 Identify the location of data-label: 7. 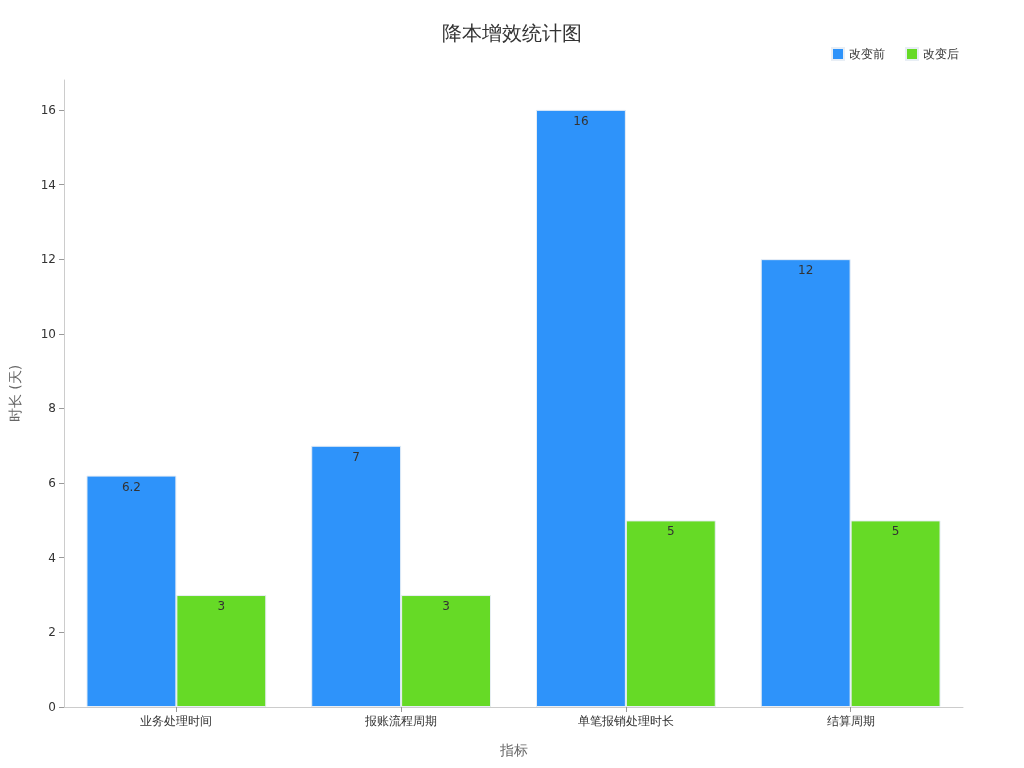
(356, 456).